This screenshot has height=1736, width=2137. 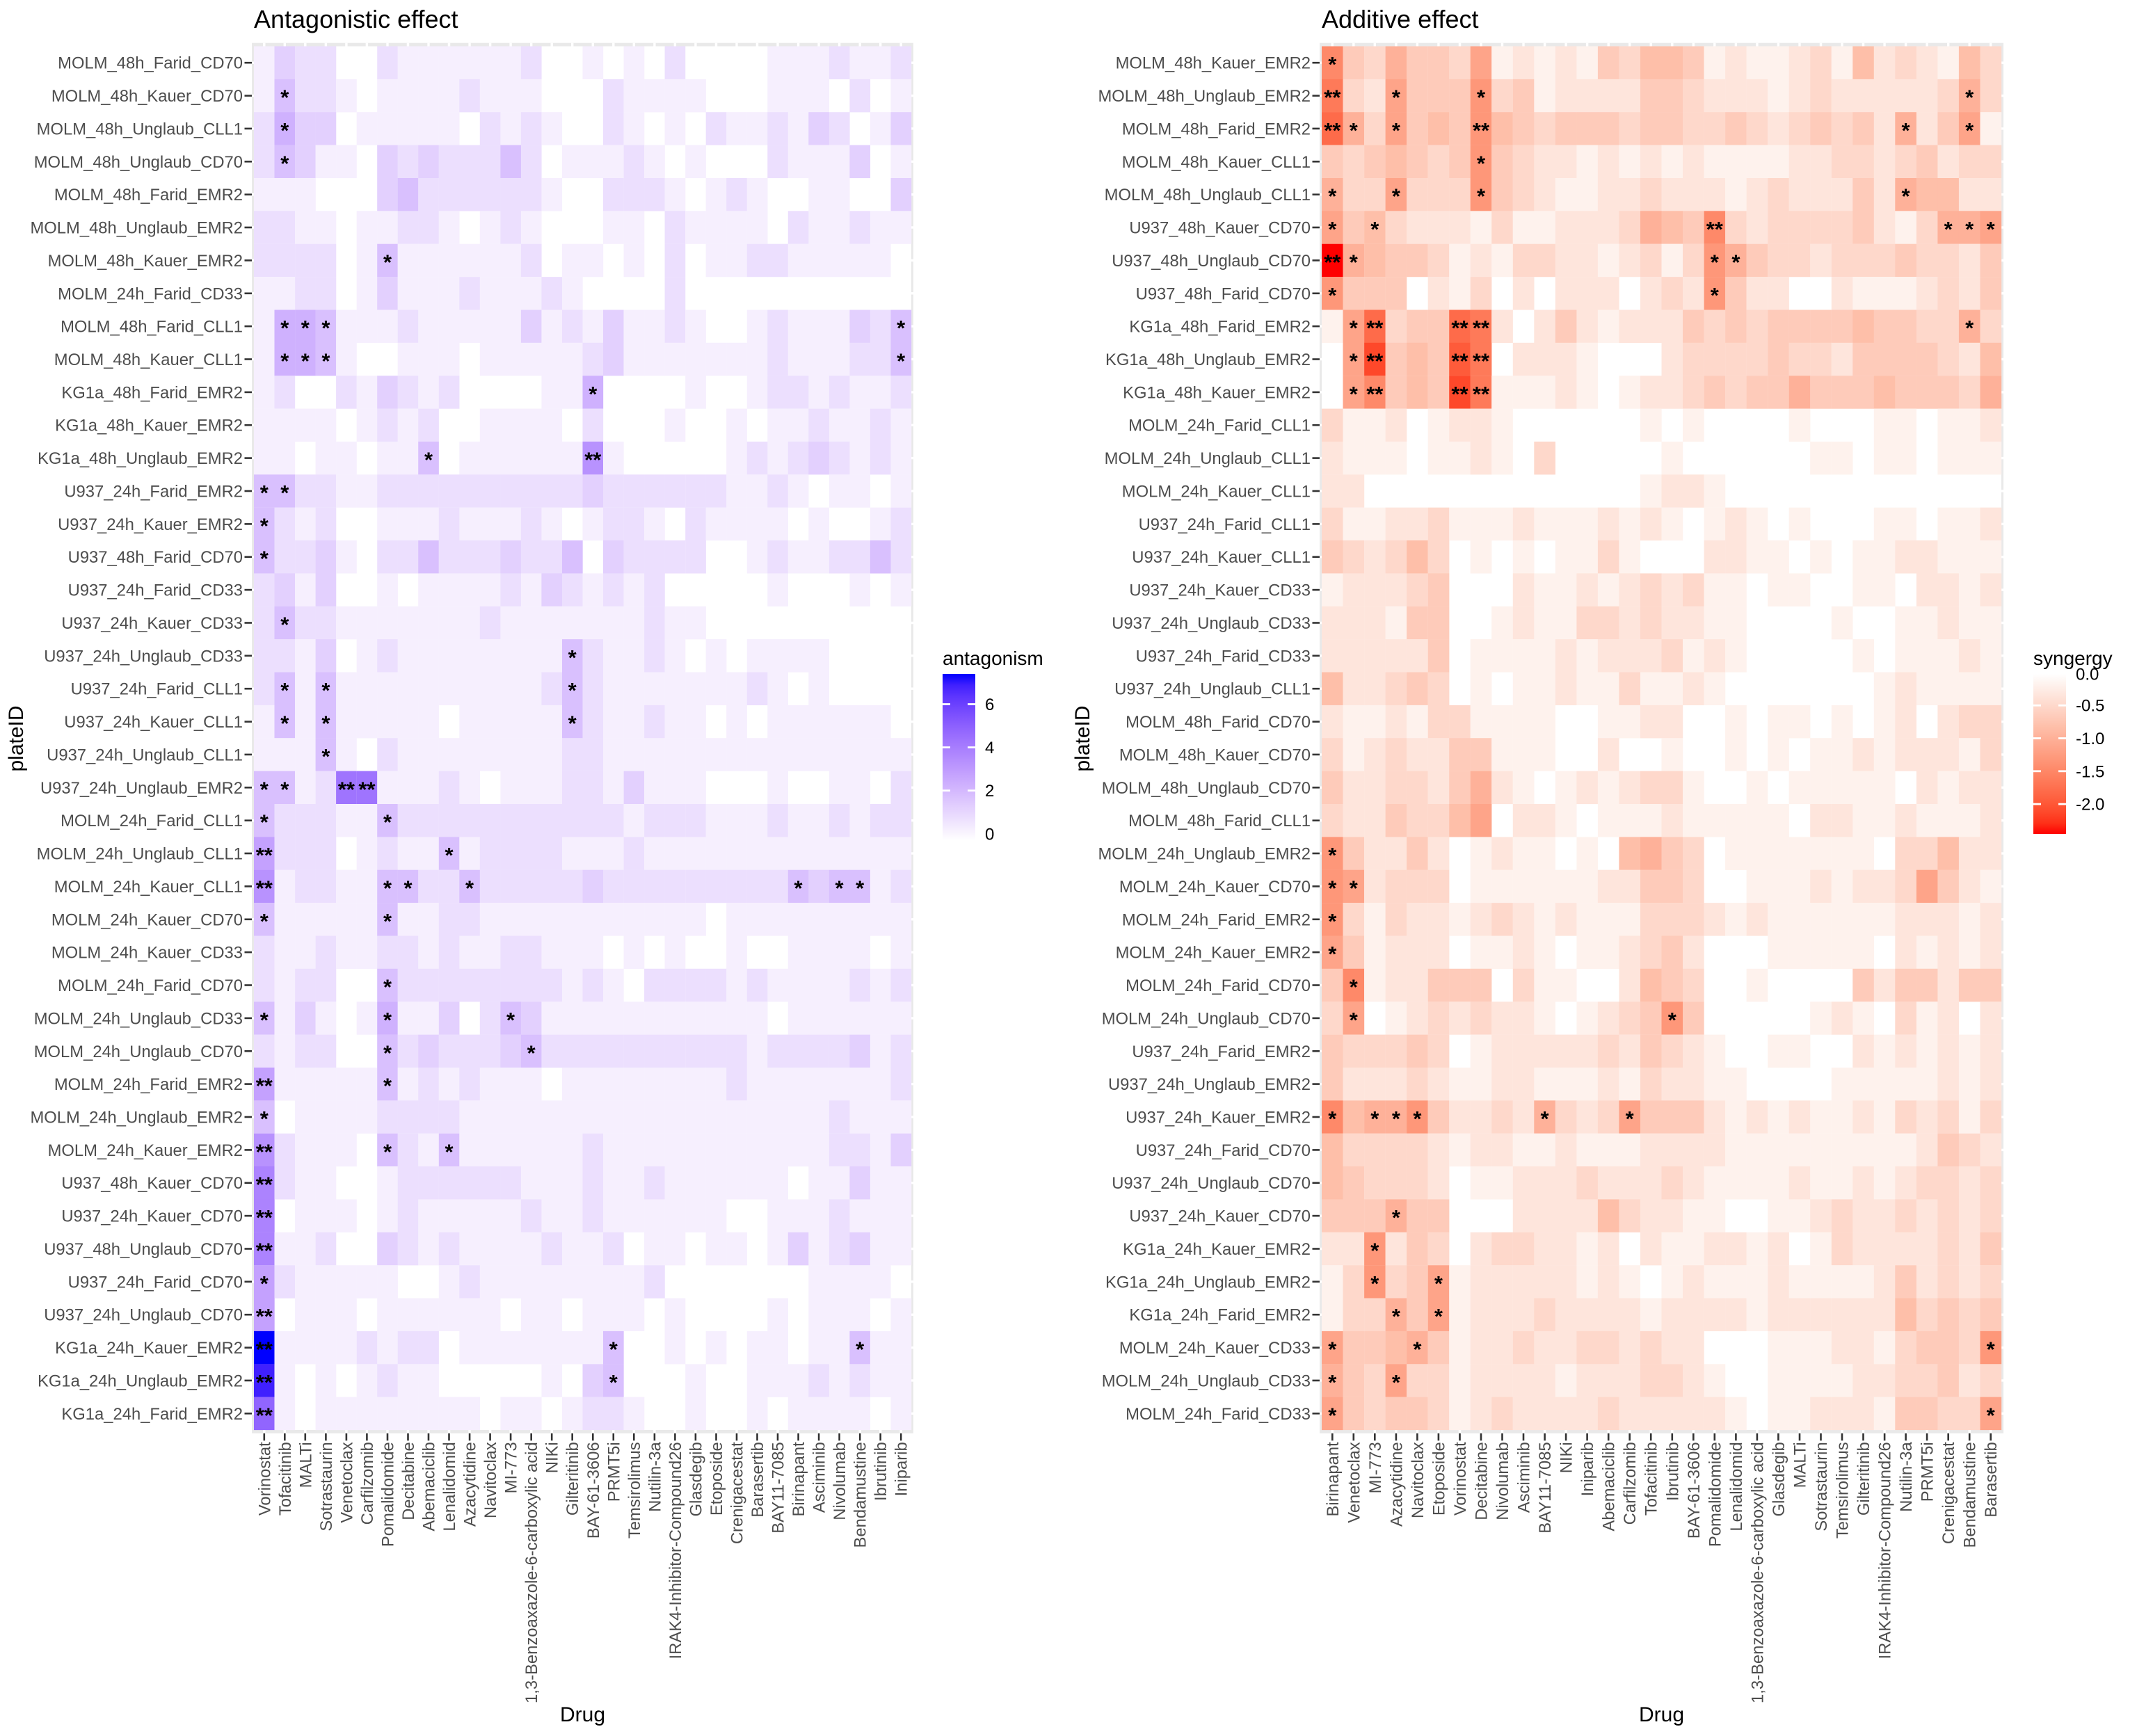 What do you see at coordinates (1948, 1493) in the screenshot?
I see `svg-text: Crenigacestat` at bounding box center [1948, 1493].